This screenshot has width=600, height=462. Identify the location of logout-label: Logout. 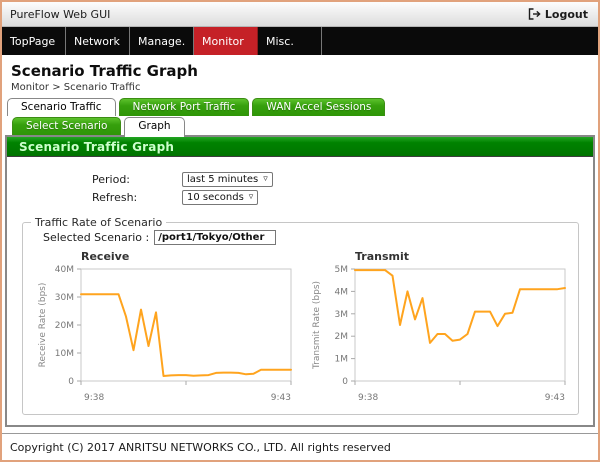
(566, 14).